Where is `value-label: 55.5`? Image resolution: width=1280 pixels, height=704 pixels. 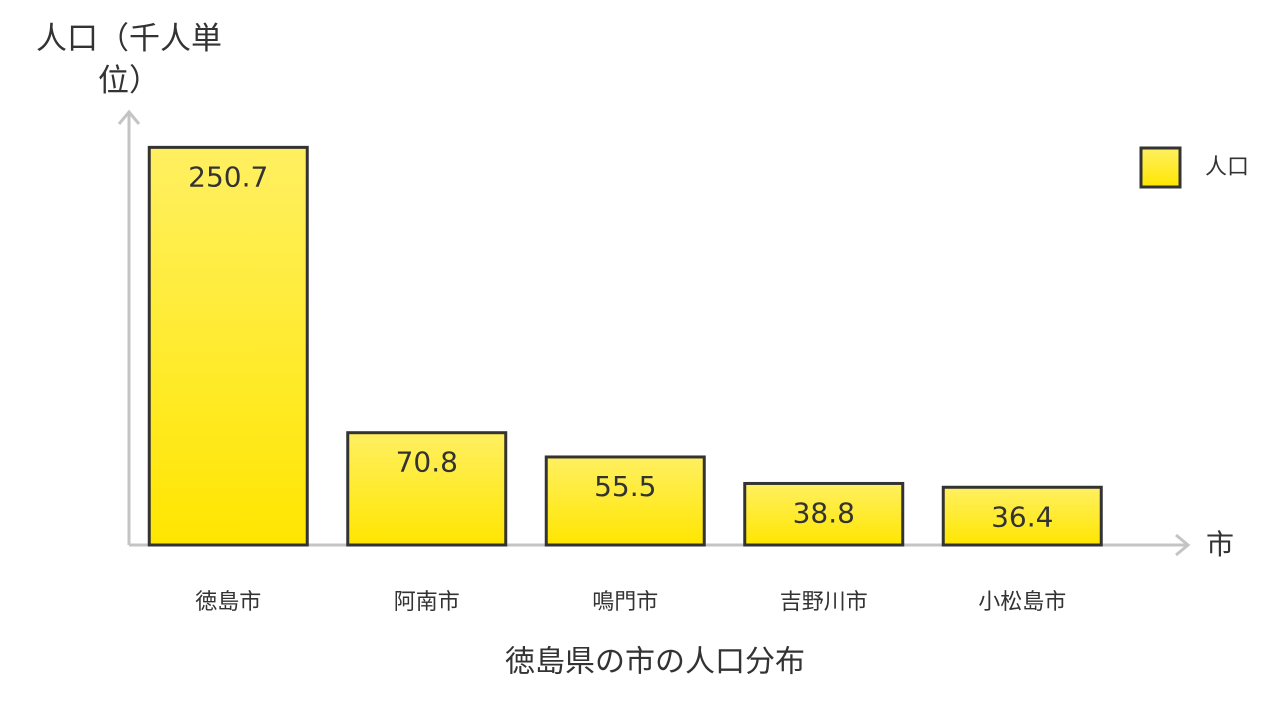
value-label: 55.5 is located at coordinates (625, 486).